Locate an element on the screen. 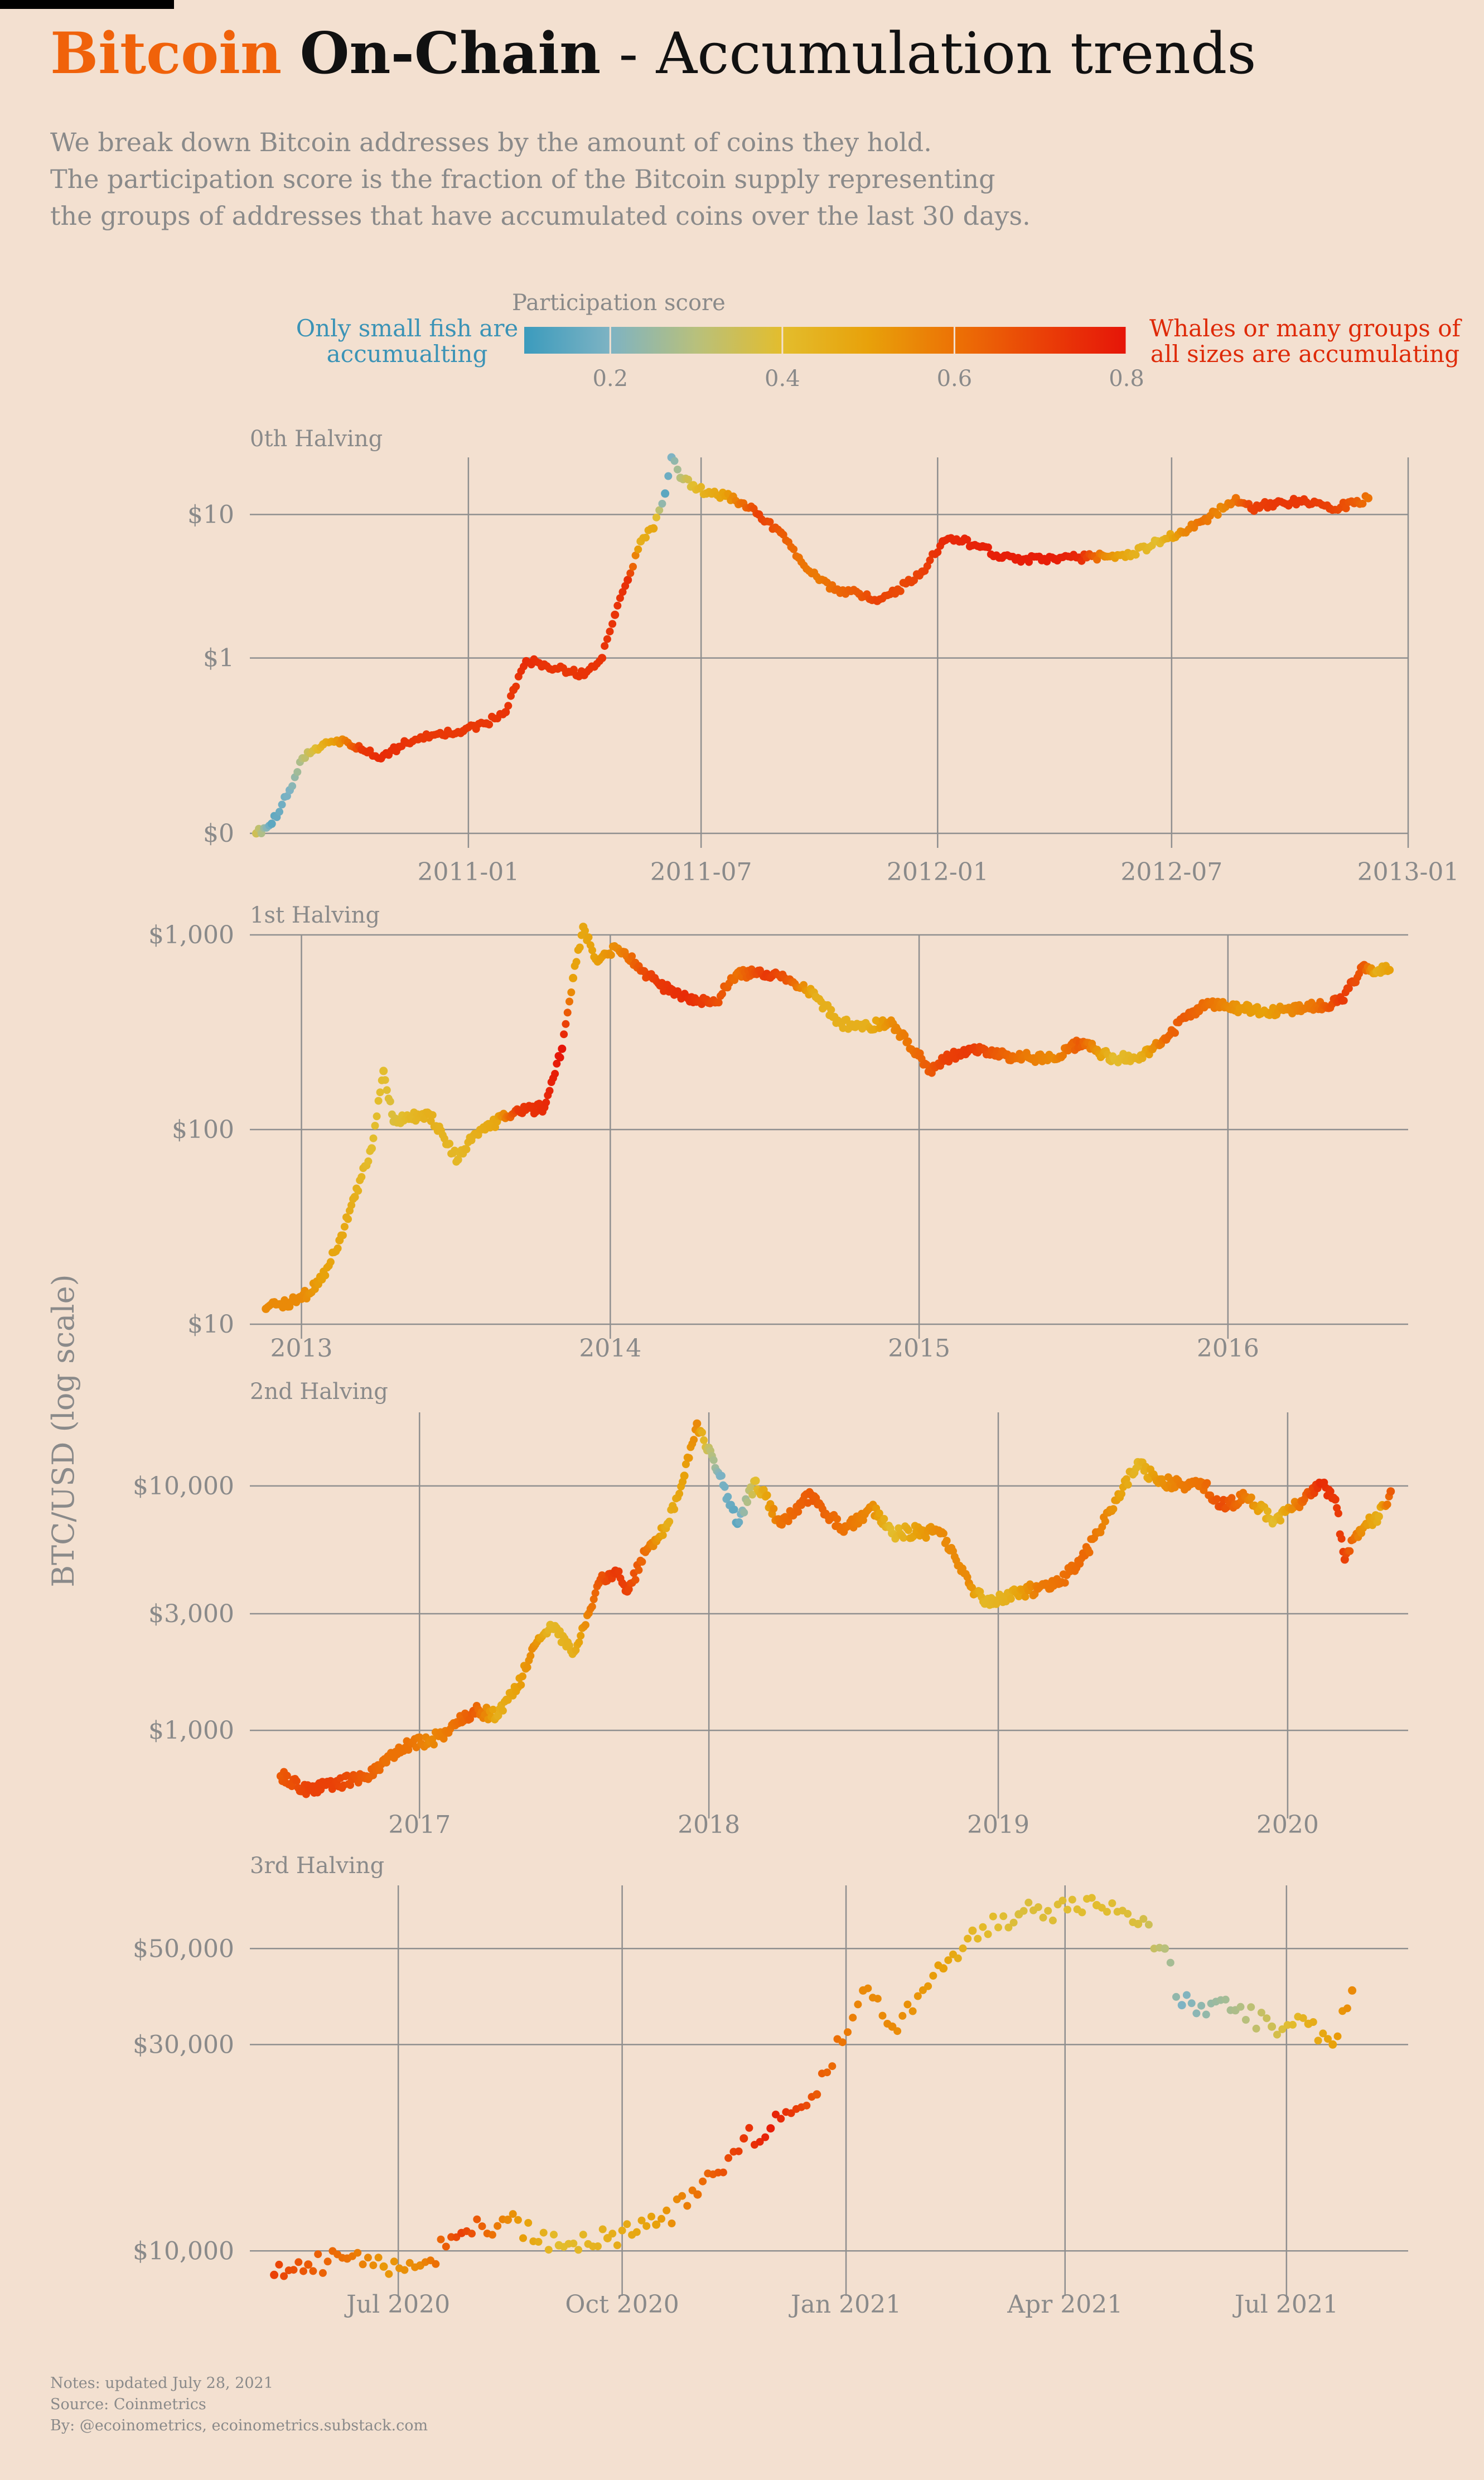  x-tick-label: Jul 2020 is located at coordinates (397, 2305).